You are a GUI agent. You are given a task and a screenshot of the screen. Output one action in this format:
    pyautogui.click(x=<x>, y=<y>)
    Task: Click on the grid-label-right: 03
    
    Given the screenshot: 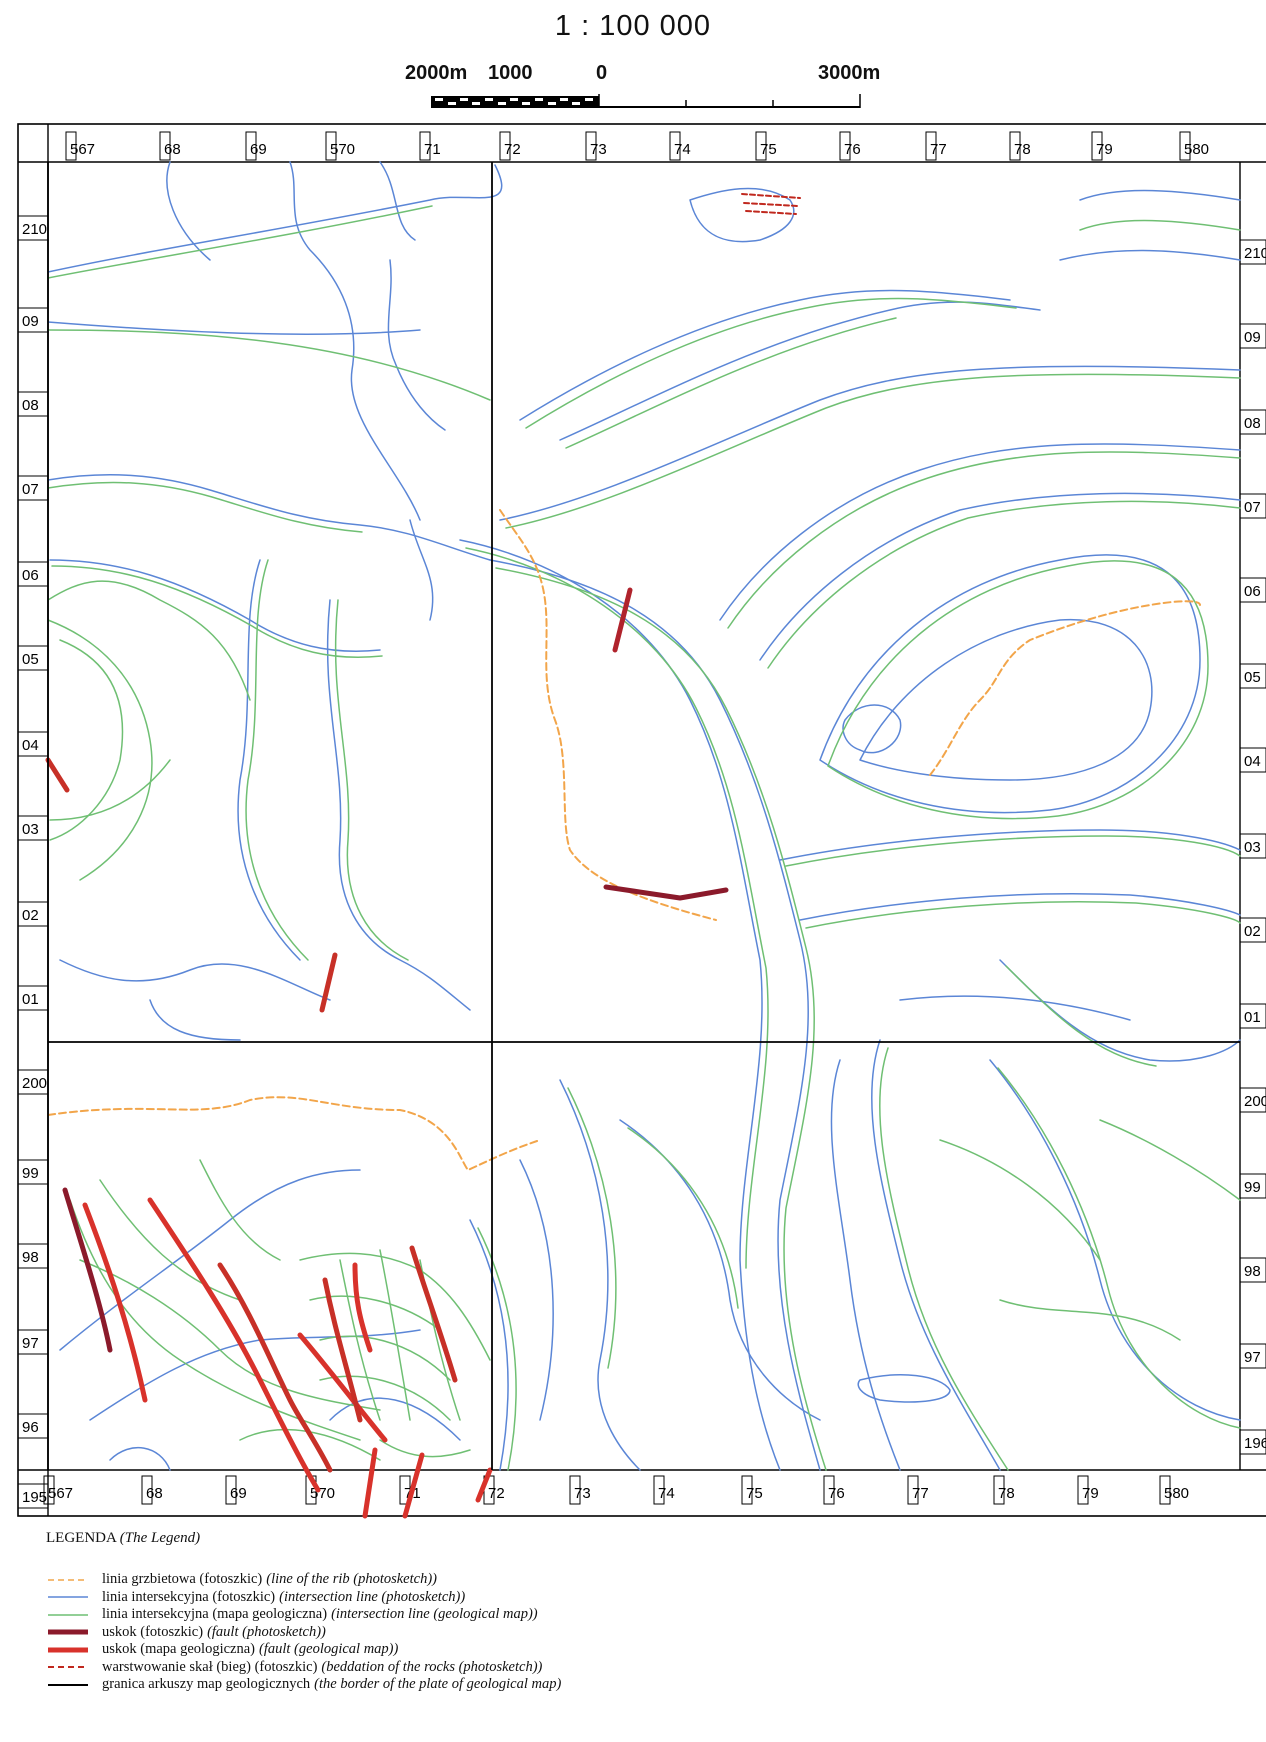 What is the action you would take?
    pyautogui.click(x=1252, y=847)
    